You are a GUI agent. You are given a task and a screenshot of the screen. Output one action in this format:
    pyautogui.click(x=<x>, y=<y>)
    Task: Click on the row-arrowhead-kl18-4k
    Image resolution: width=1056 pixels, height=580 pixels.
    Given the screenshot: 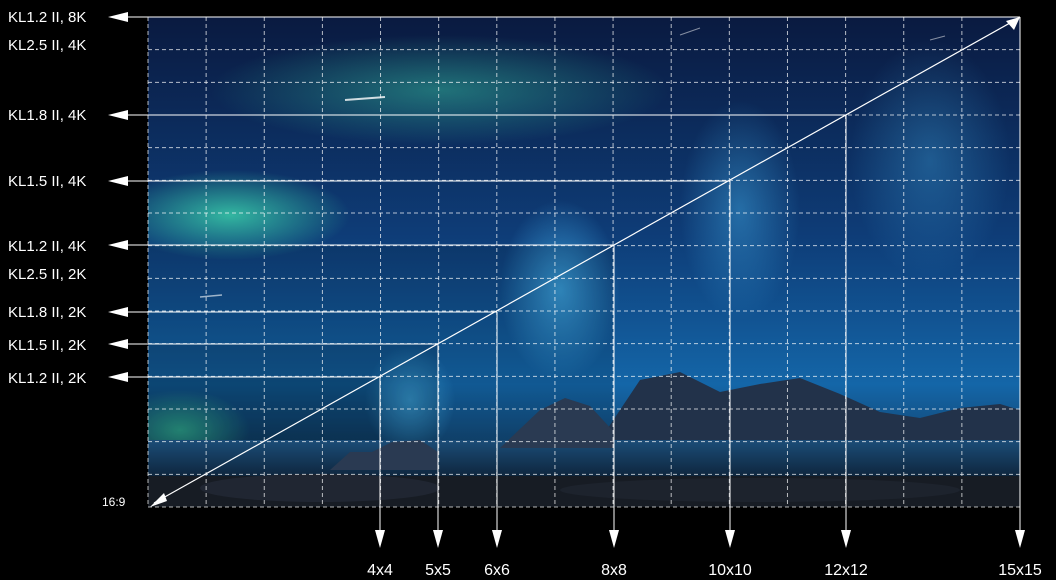 What is the action you would take?
    pyautogui.click(x=118, y=115)
    